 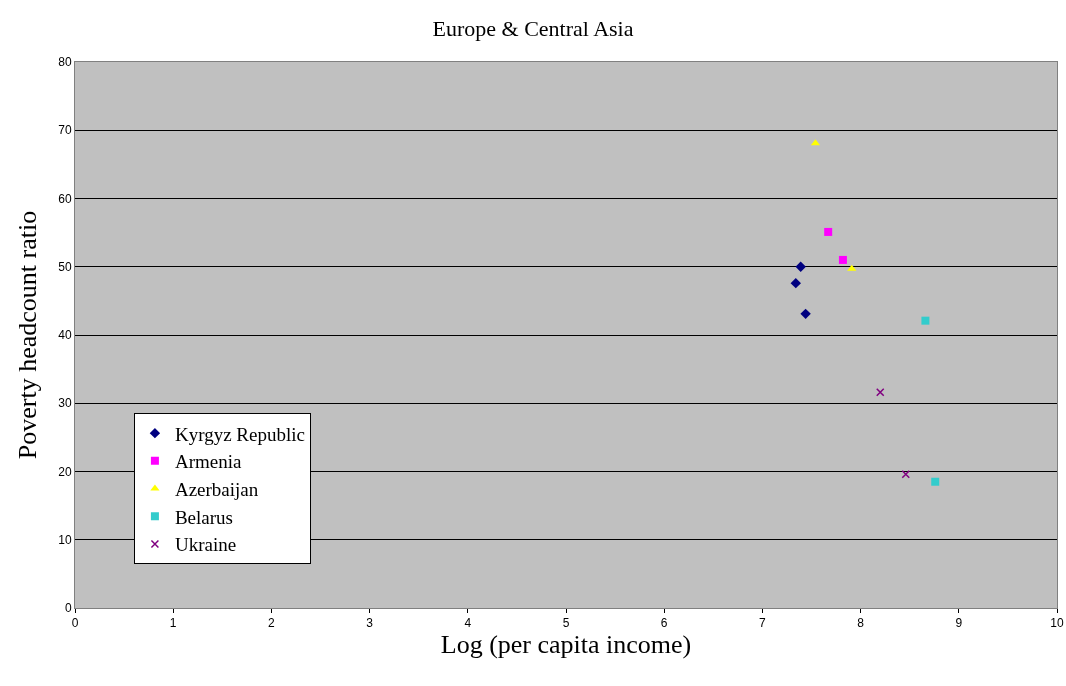 I want to click on y-tick-label: 40, so click(x=65, y=335).